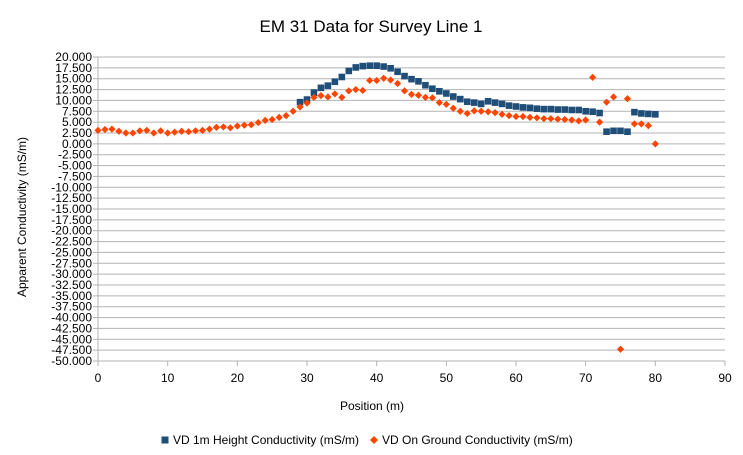  Describe the element at coordinates (71, 361) in the screenshot. I see `y-tick-label: -50.000` at that location.